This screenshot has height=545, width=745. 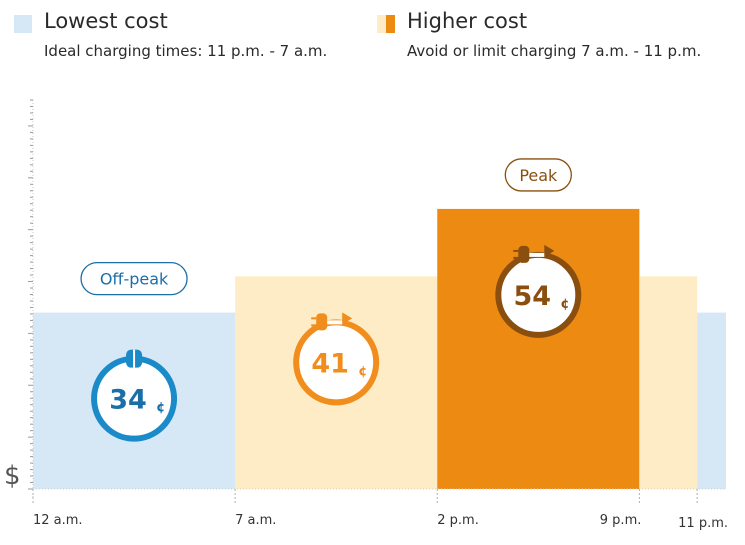 What do you see at coordinates (106, 21) in the screenshot?
I see `legend-low-title: Lowest cost` at bounding box center [106, 21].